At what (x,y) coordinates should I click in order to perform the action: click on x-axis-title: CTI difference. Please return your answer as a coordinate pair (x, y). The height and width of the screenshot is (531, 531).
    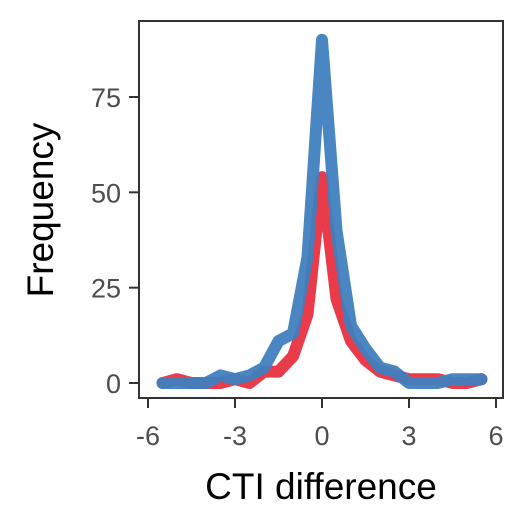
    Looking at the image, I should click on (321, 486).